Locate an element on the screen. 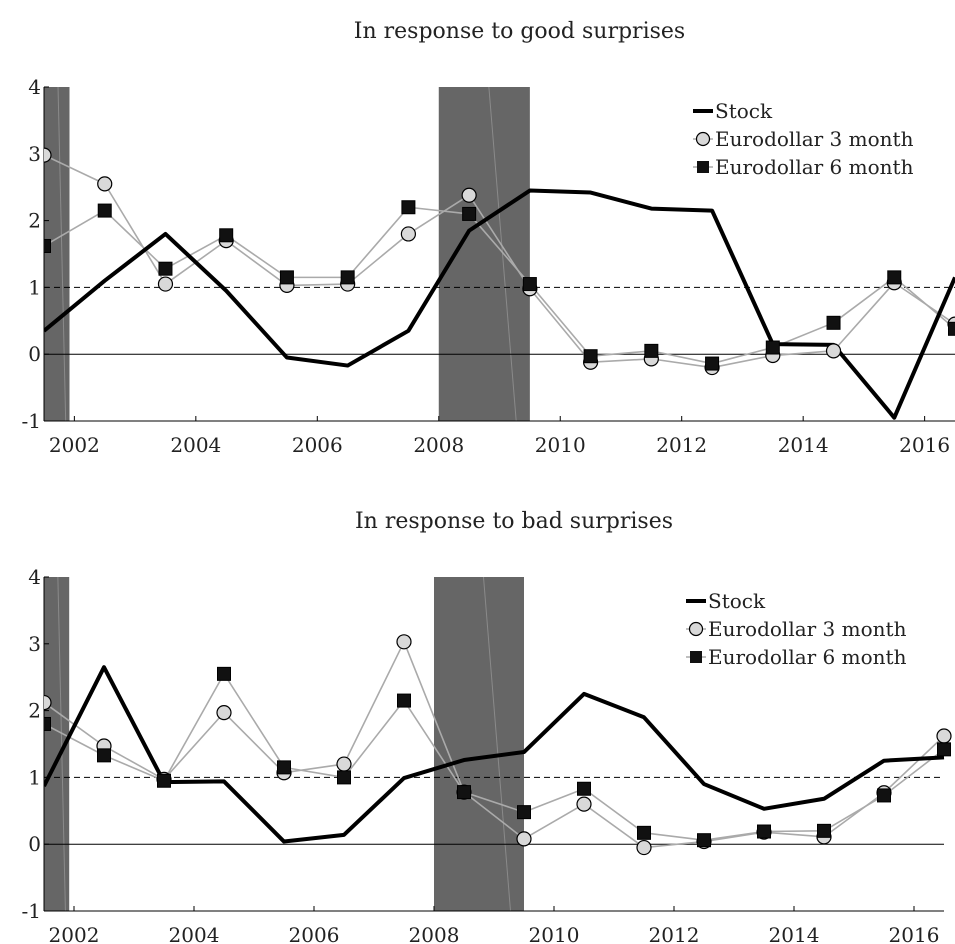 The height and width of the screenshot is (944, 955). chart-title: In response to bad surprises is located at coordinates (514, 521).